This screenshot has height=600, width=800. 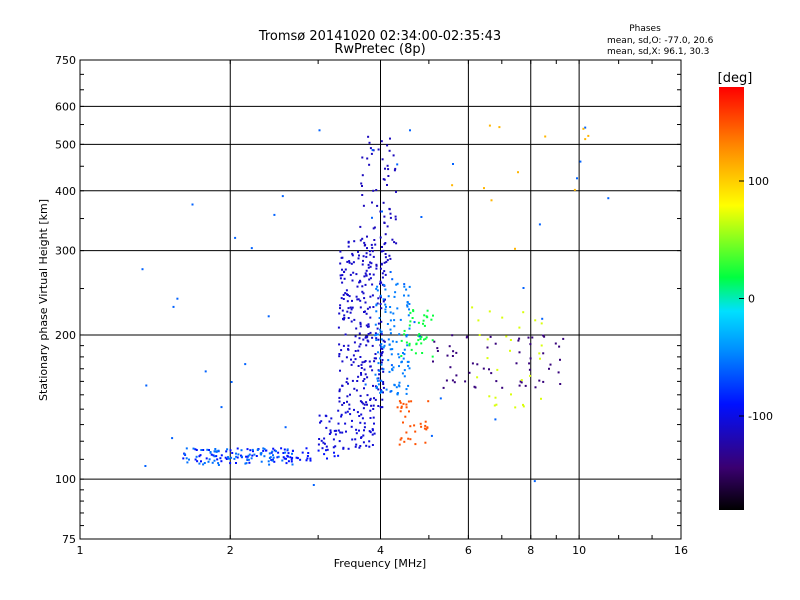 I want to click on x-tick-label: 2, so click(x=230, y=550).